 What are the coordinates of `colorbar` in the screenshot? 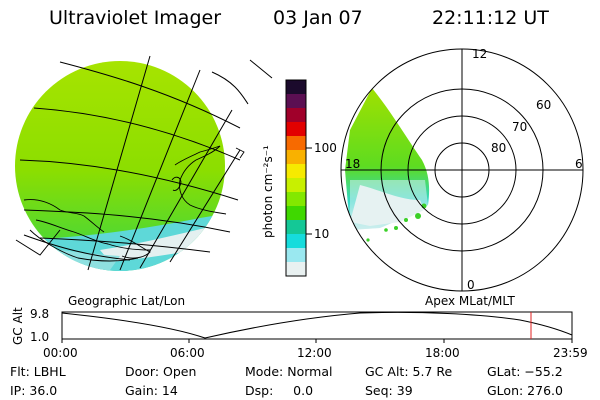 It's located at (298, 178).